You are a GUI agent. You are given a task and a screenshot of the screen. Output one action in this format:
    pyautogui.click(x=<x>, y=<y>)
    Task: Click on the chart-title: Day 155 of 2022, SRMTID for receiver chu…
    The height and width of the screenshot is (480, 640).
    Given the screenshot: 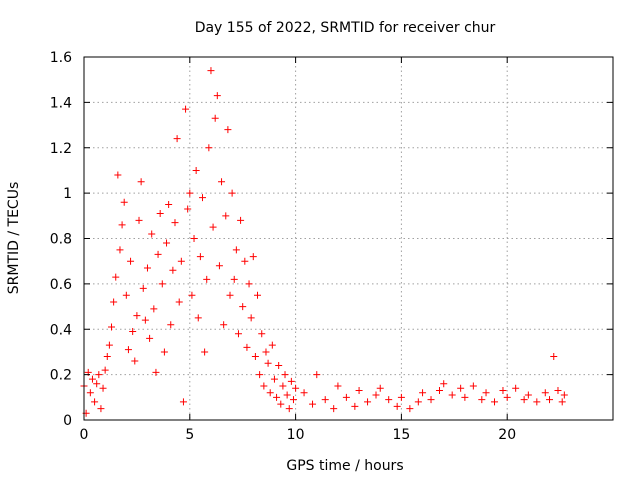 What is the action you would take?
    pyautogui.click(x=345, y=28)
    